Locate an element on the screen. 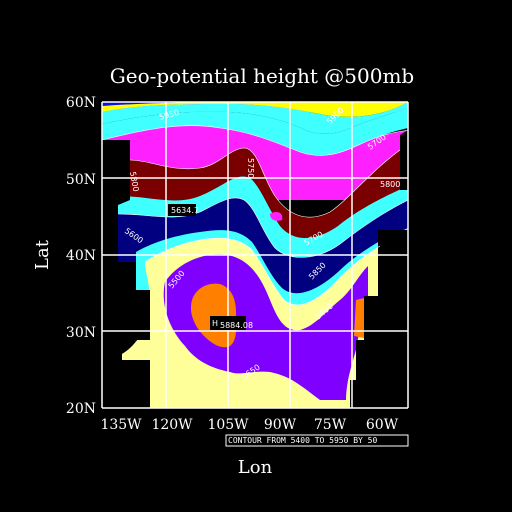 This screenshot has width=512, height=512. x-tick-135w: 135W is located at coordinates (121, 425).